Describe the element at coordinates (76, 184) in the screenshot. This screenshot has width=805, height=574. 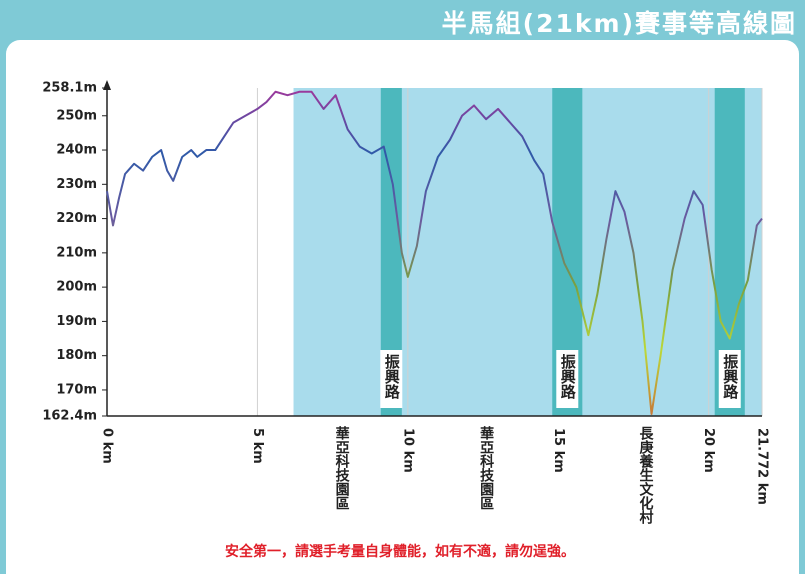
I see `y-tick-label: 230m` at that location.